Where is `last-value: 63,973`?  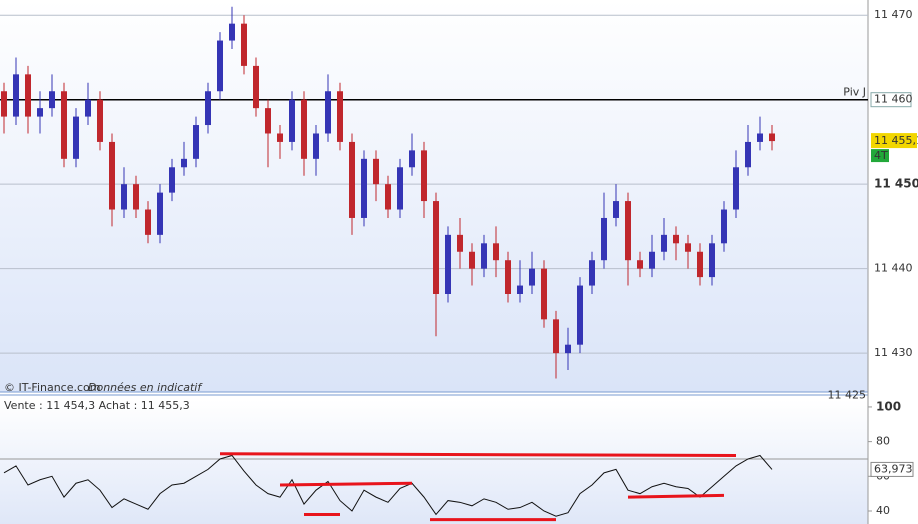 last-value: 63,973 is located at coordinates (893, 468).